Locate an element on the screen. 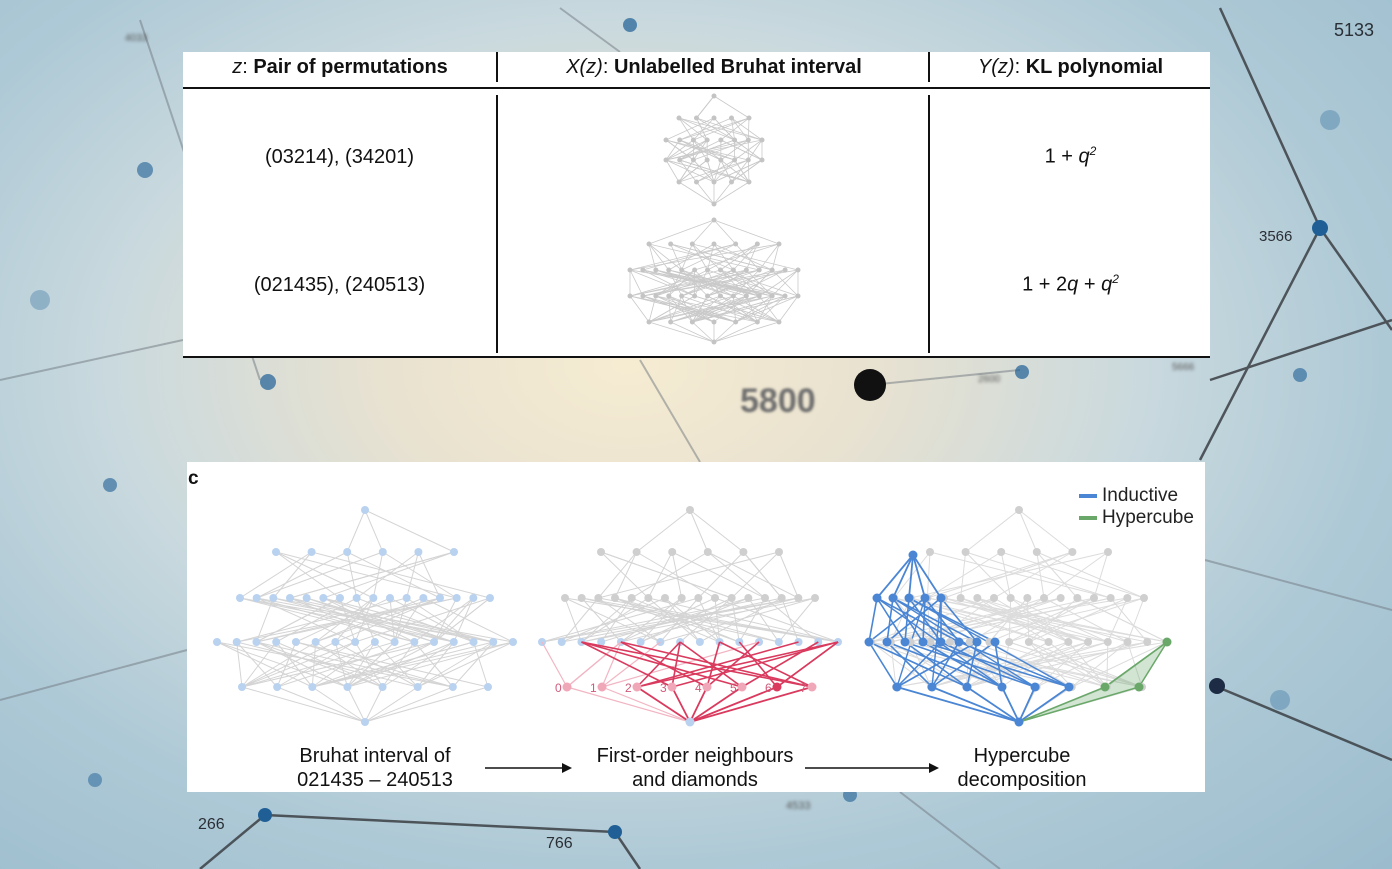 The height and width of the screenshot is (869, 1392). panel-label: c is located at coordinates (193, 478).